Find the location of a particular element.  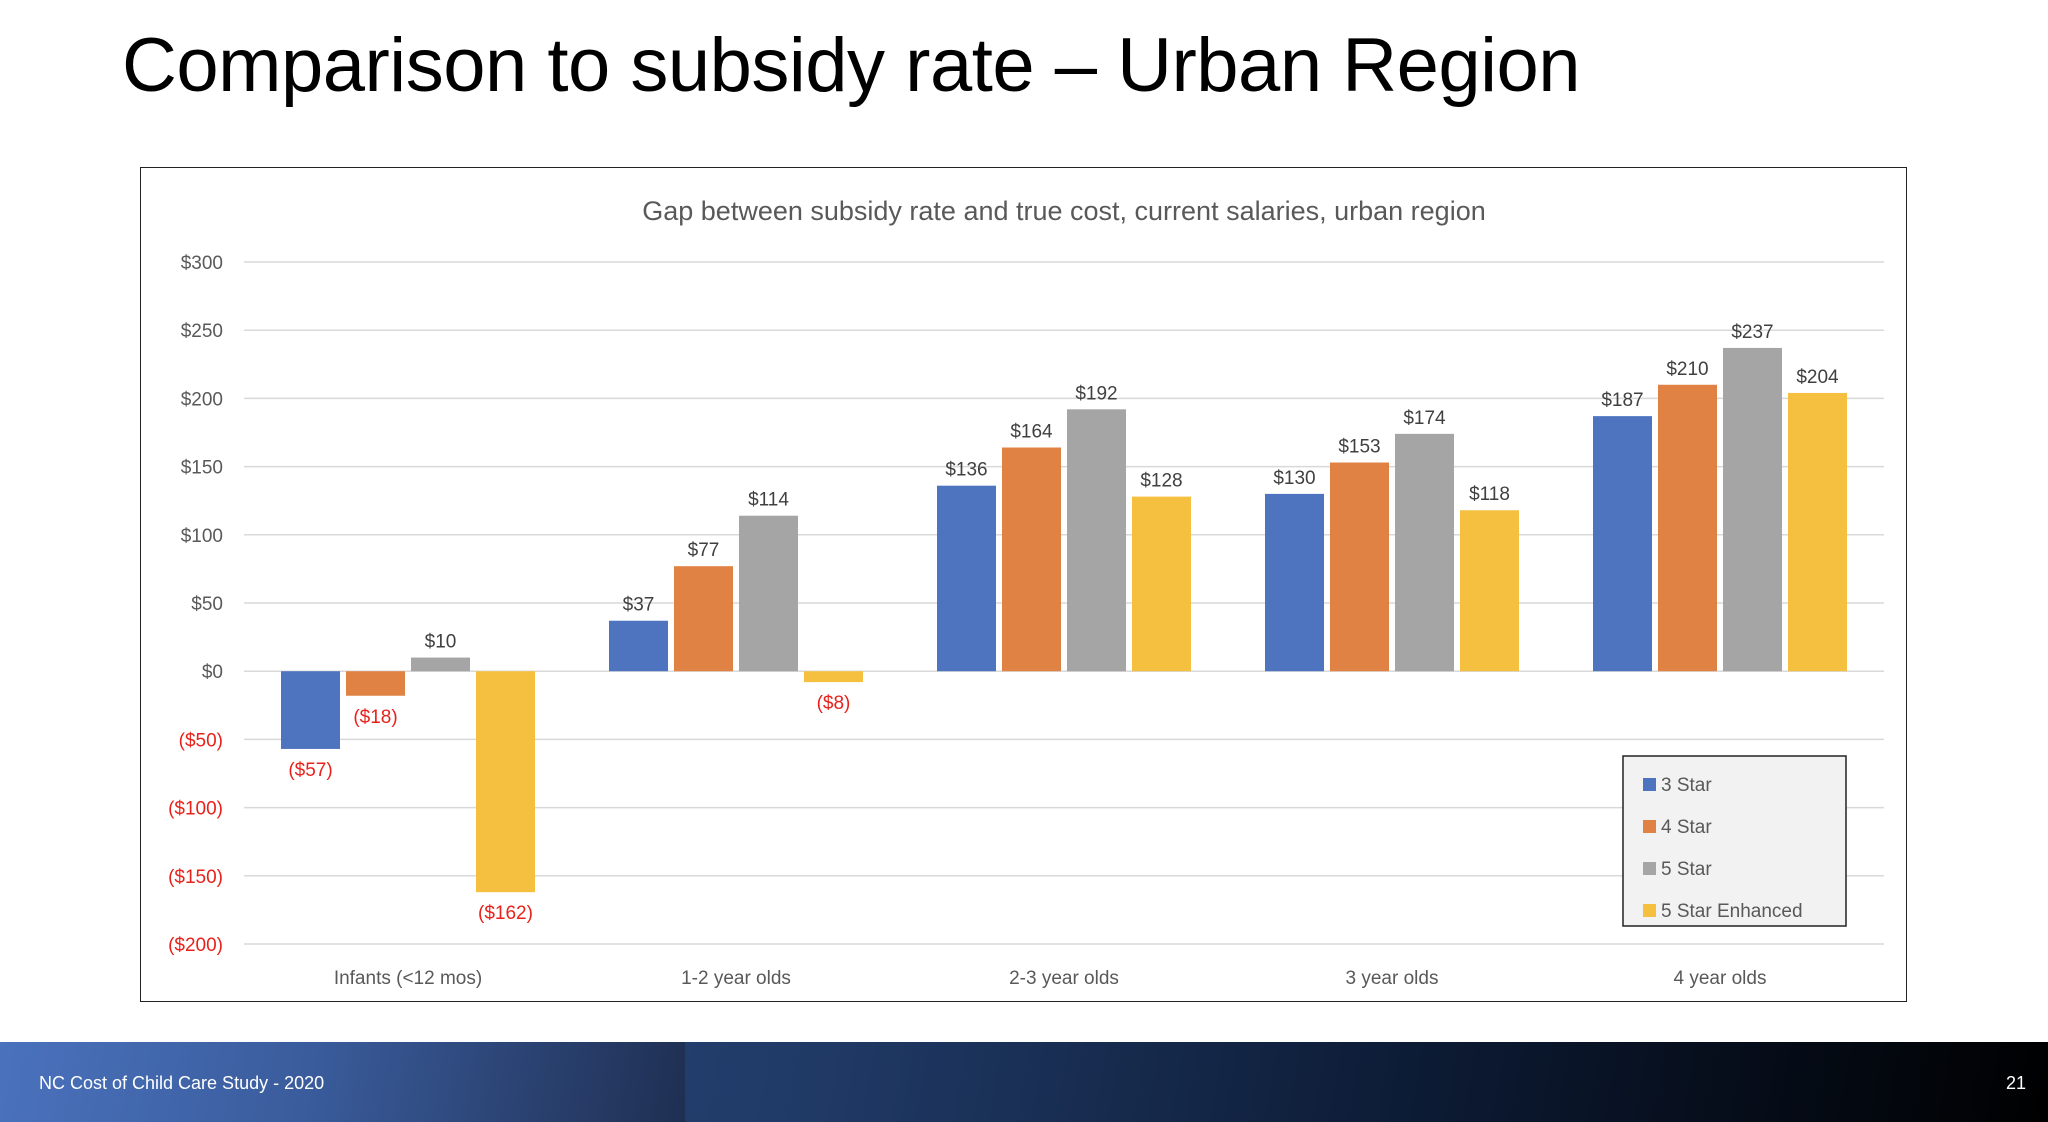

y-tick-label: $150 is located at coordinates (202, 468).